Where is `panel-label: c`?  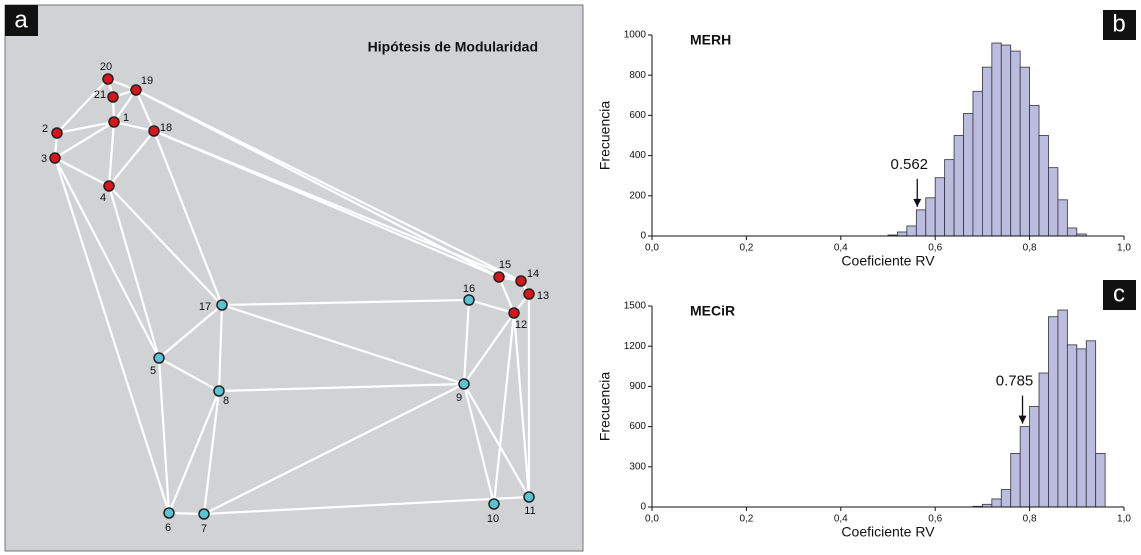
panel-label: c is located at coordinates (1119, 293).